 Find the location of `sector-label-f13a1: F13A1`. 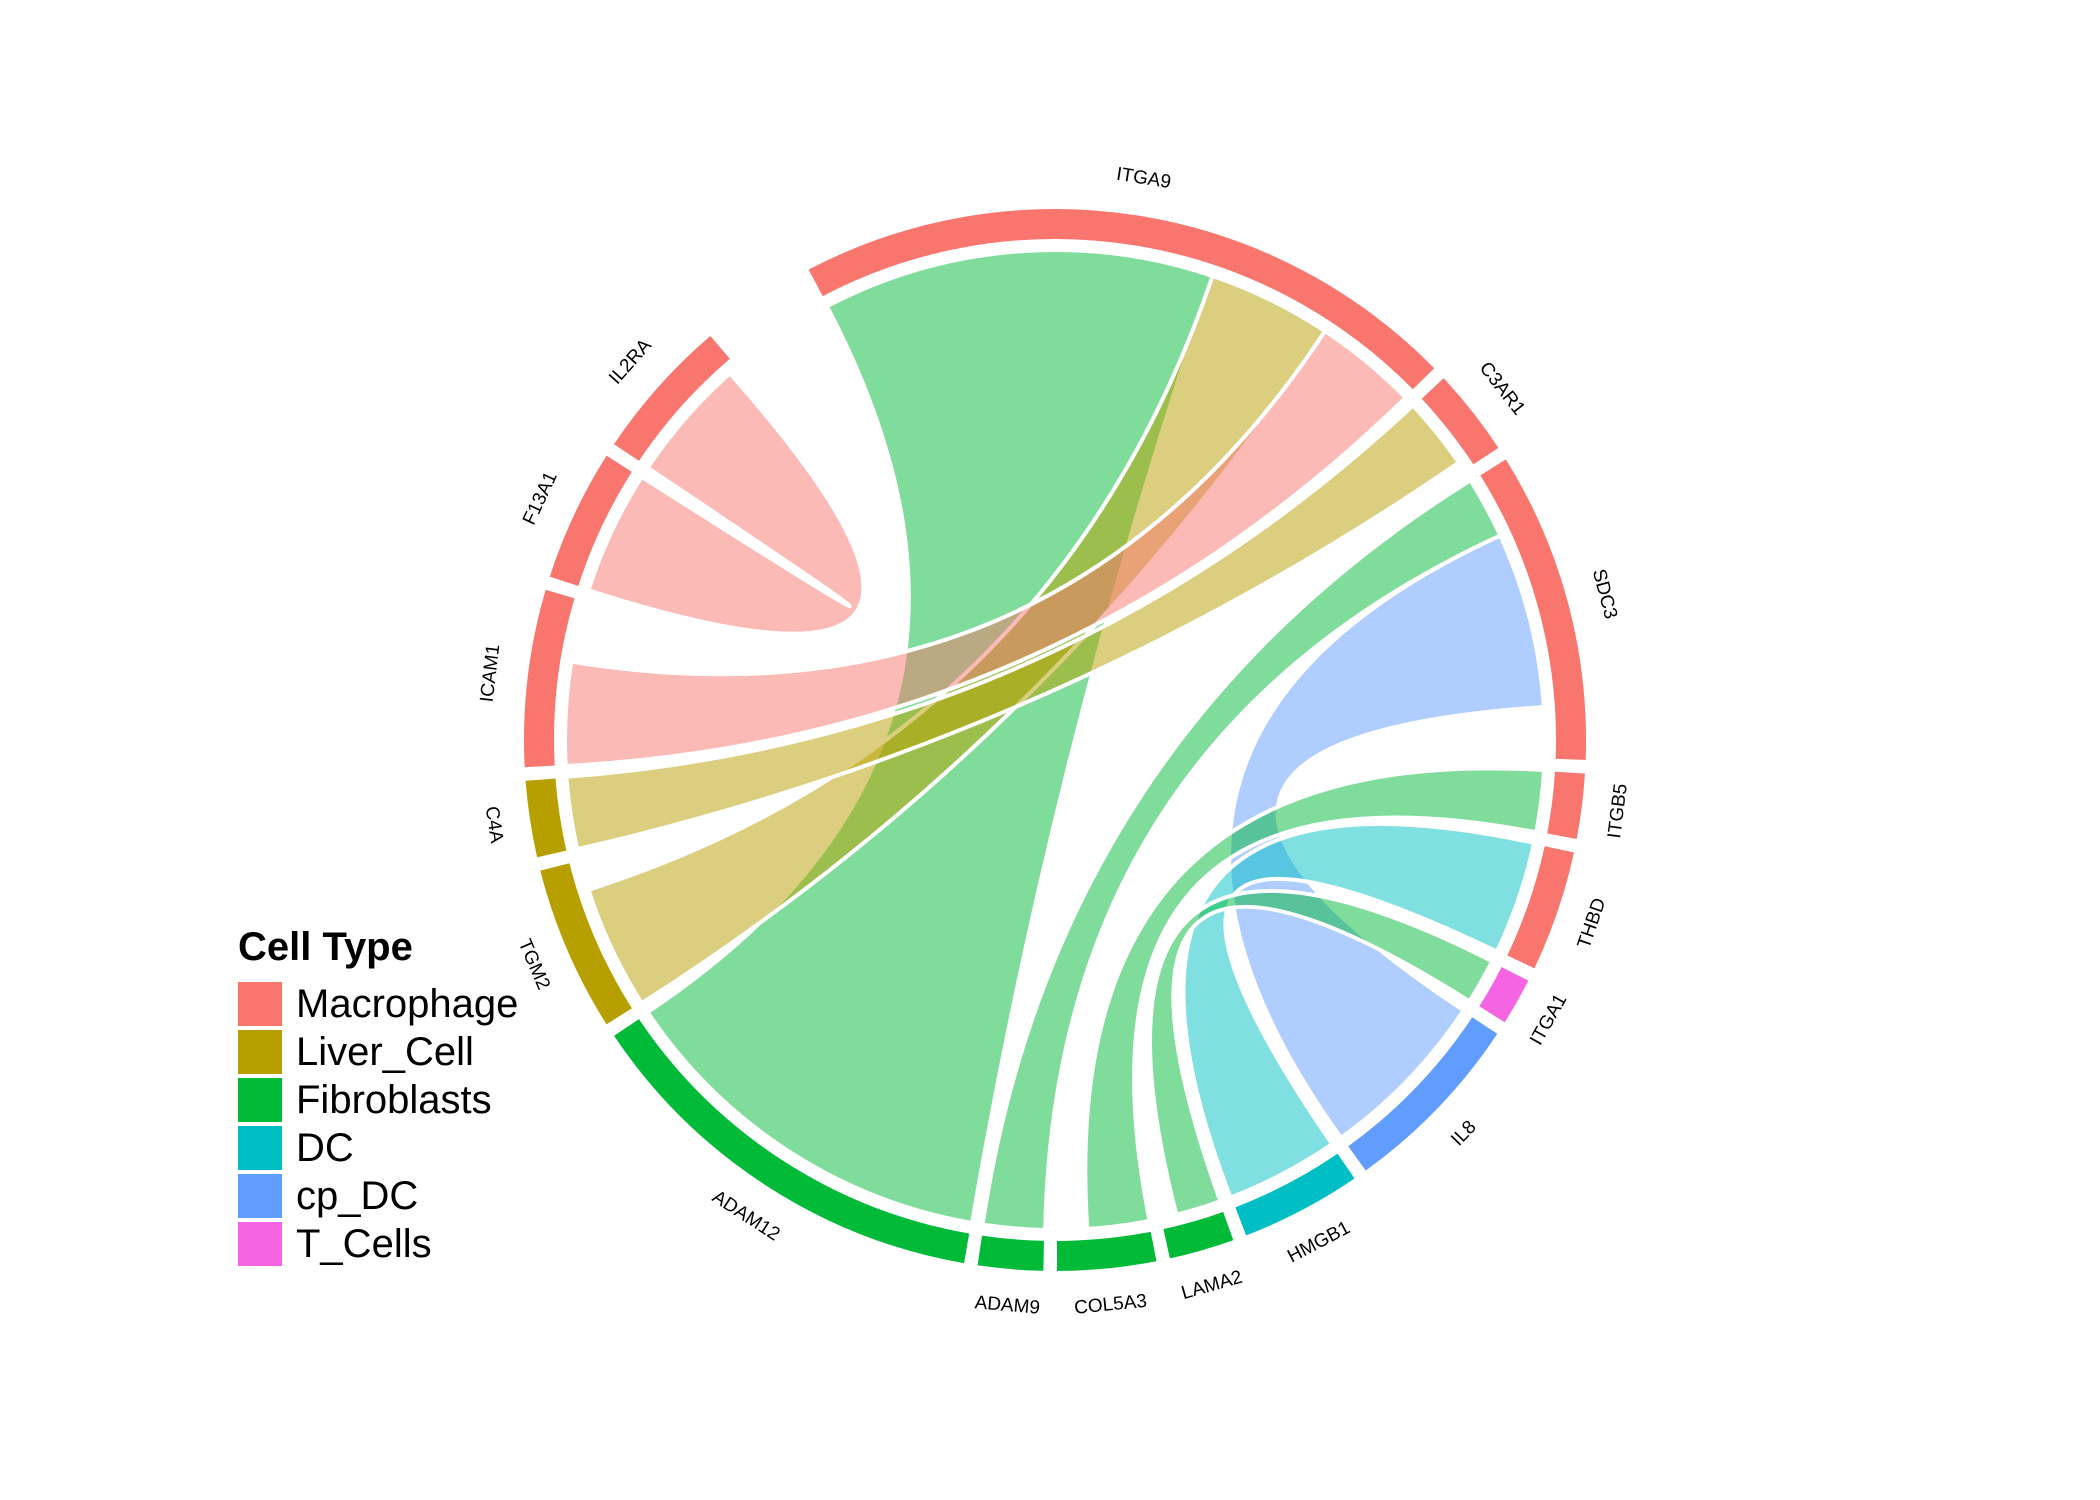

sector-label-f13a1: F13A1 is located at coordinates (540, 499).